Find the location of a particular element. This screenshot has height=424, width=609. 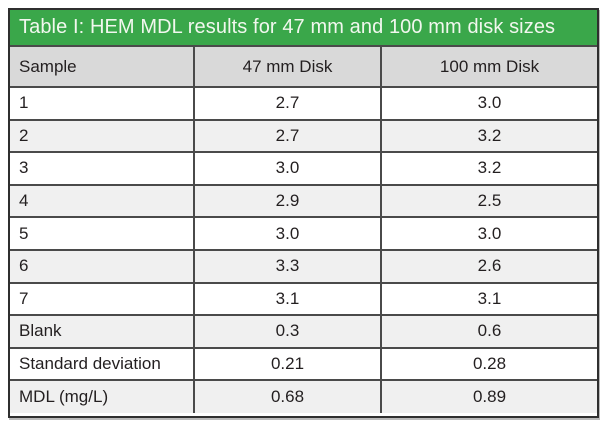

value-100mm: 2.5 is located at coordinates (488, 200).